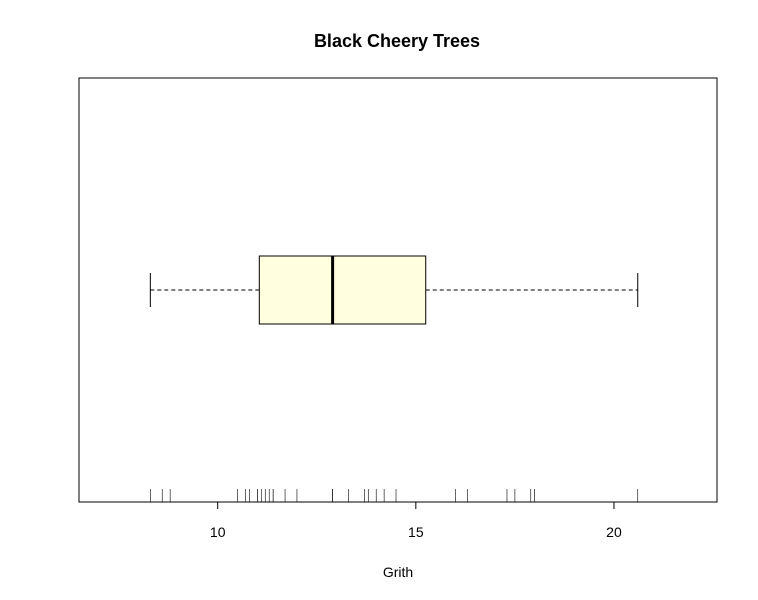  I want to click on x-axis: 10 15 20, so click(416, 520).